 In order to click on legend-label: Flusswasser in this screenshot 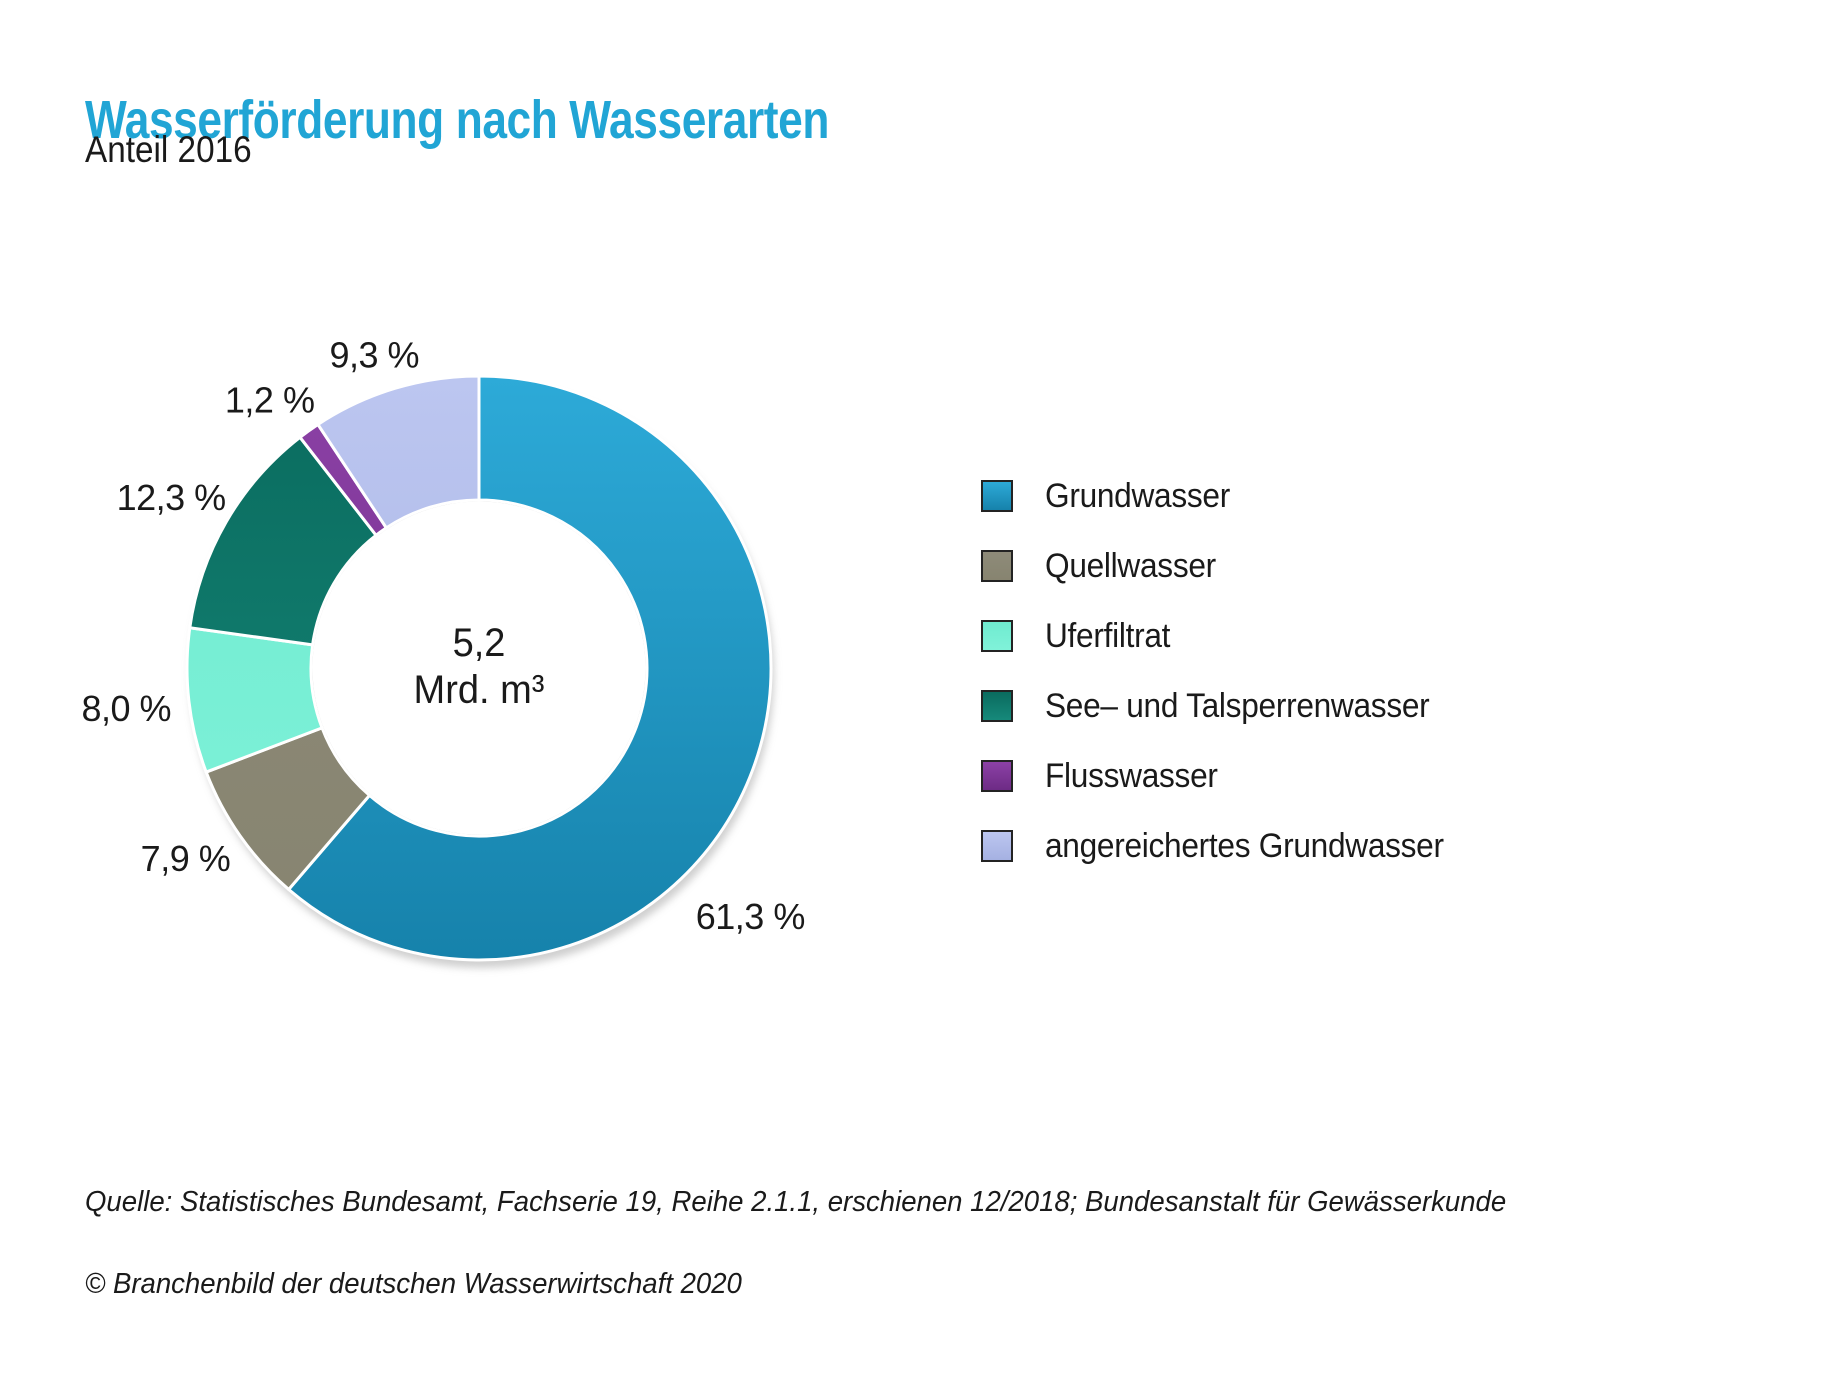, I will do `click(1131, 775)`.